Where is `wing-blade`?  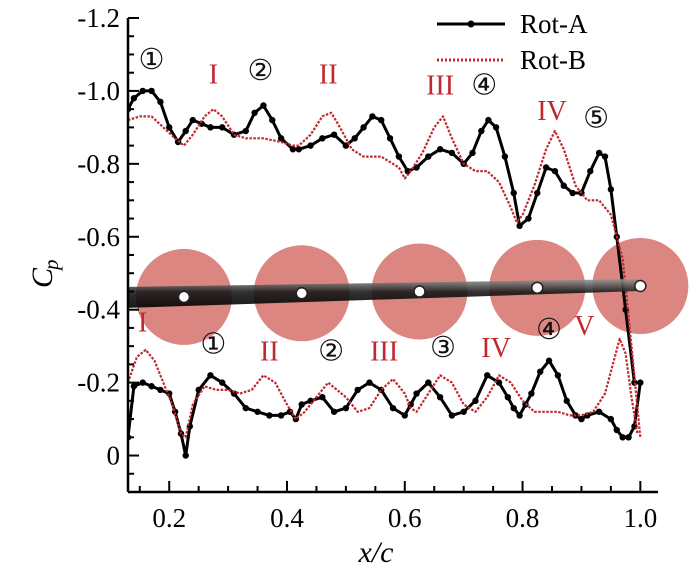
wing-blade is located at coordinates (384, 293).